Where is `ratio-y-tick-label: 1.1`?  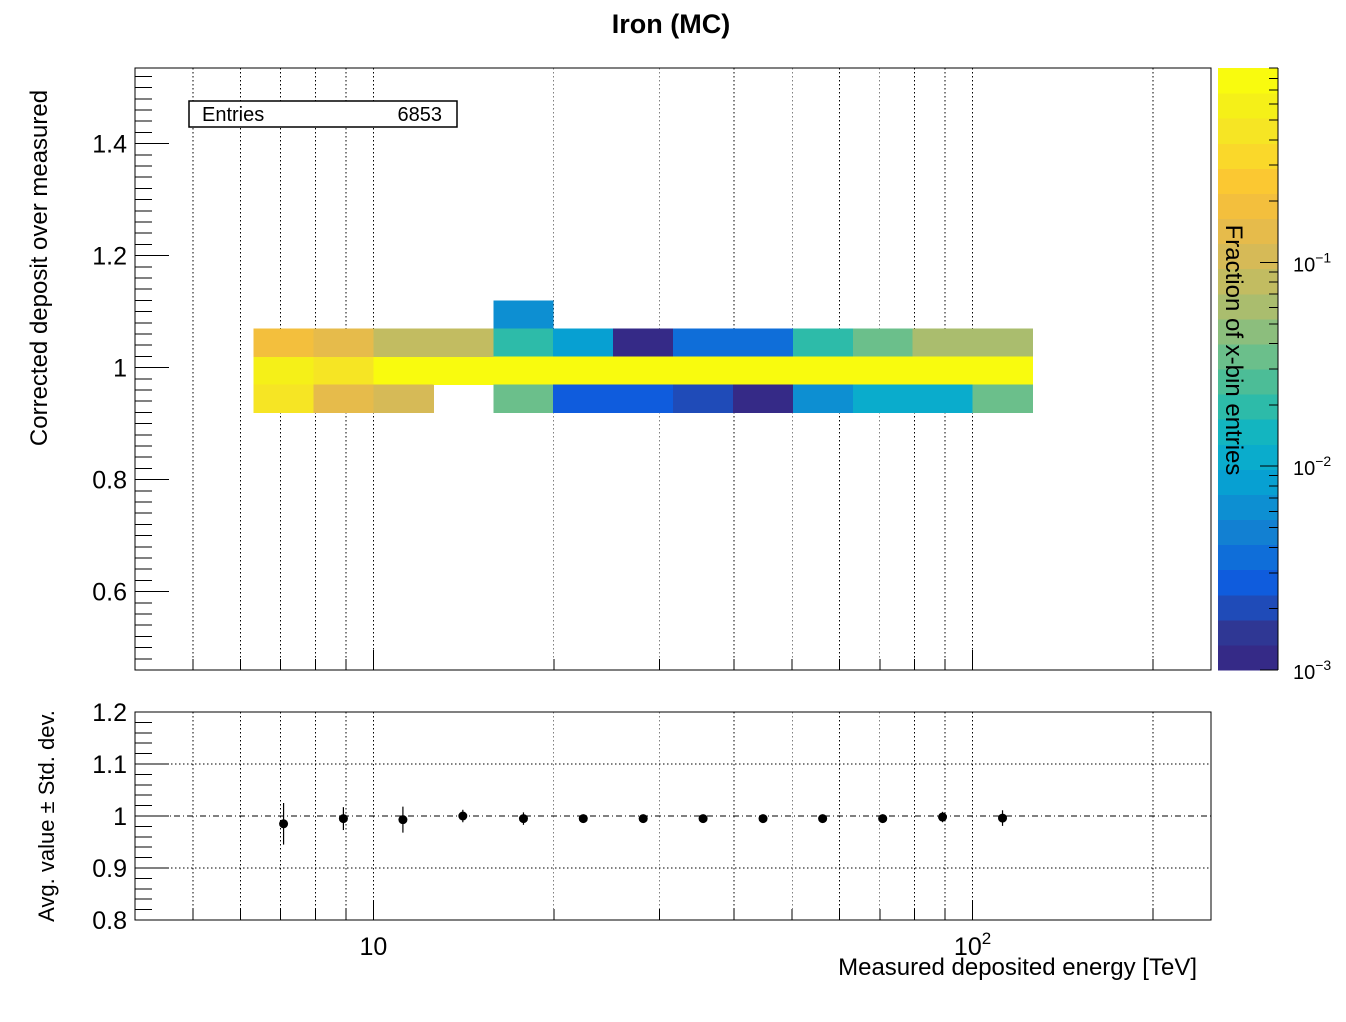 ratio-y-tick-label: 1.1 is located at coordinates (109, 765).